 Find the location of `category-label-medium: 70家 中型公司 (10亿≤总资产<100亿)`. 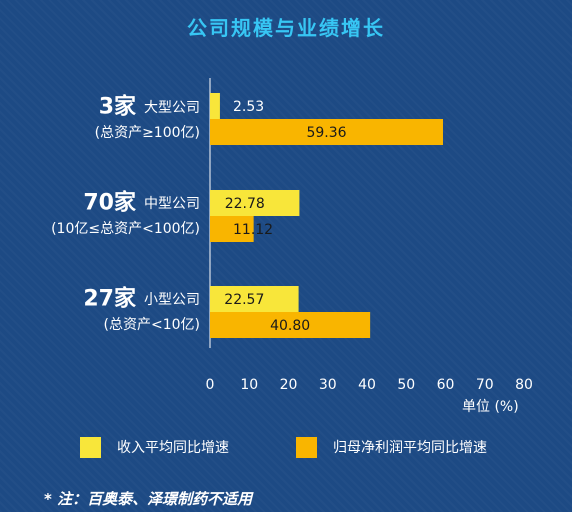

category-label-medium: 70家 中型公司 (10亿≤总资产<100亿) is located at coordinates (111, 213).